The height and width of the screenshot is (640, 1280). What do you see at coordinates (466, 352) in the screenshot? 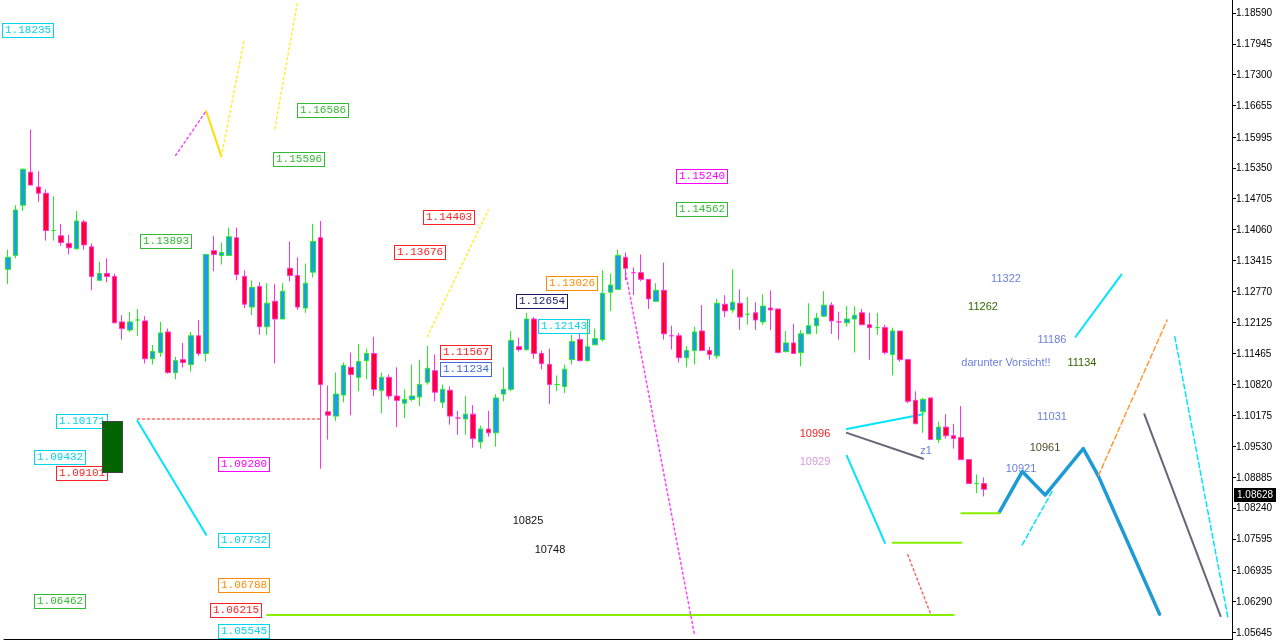
I see `annotation: 1.11567` at bounding box center [466, 352].